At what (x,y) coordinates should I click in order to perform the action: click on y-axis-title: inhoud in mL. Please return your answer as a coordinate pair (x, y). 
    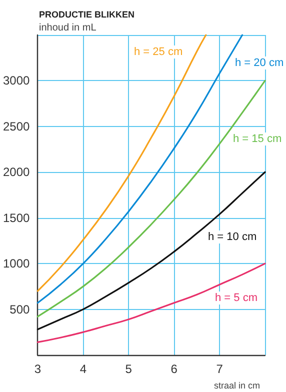
    Looking at the image, I should click on (68, 28).